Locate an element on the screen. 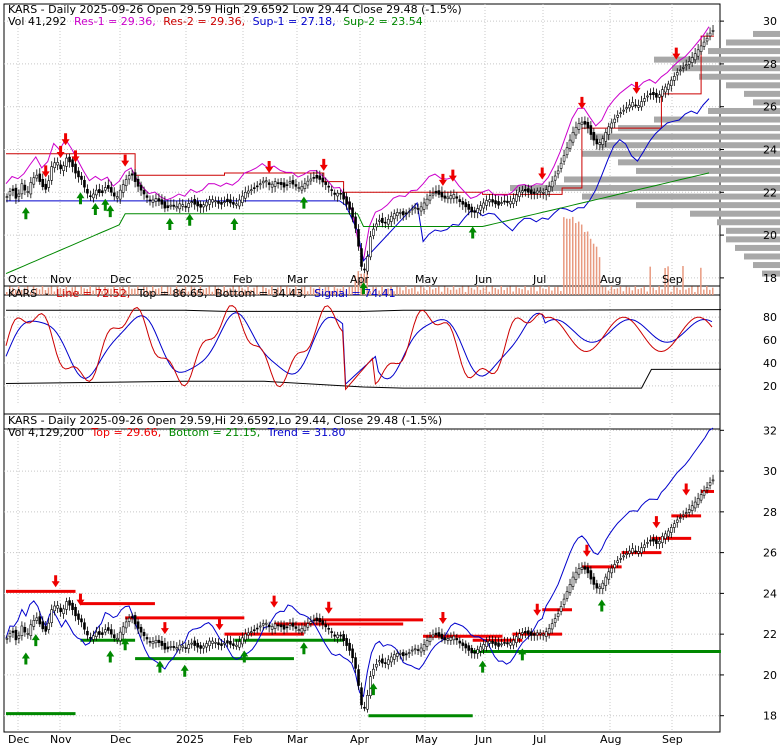  osc-bottom: Bottom = 34.43, is located at coordinates (261, 293).